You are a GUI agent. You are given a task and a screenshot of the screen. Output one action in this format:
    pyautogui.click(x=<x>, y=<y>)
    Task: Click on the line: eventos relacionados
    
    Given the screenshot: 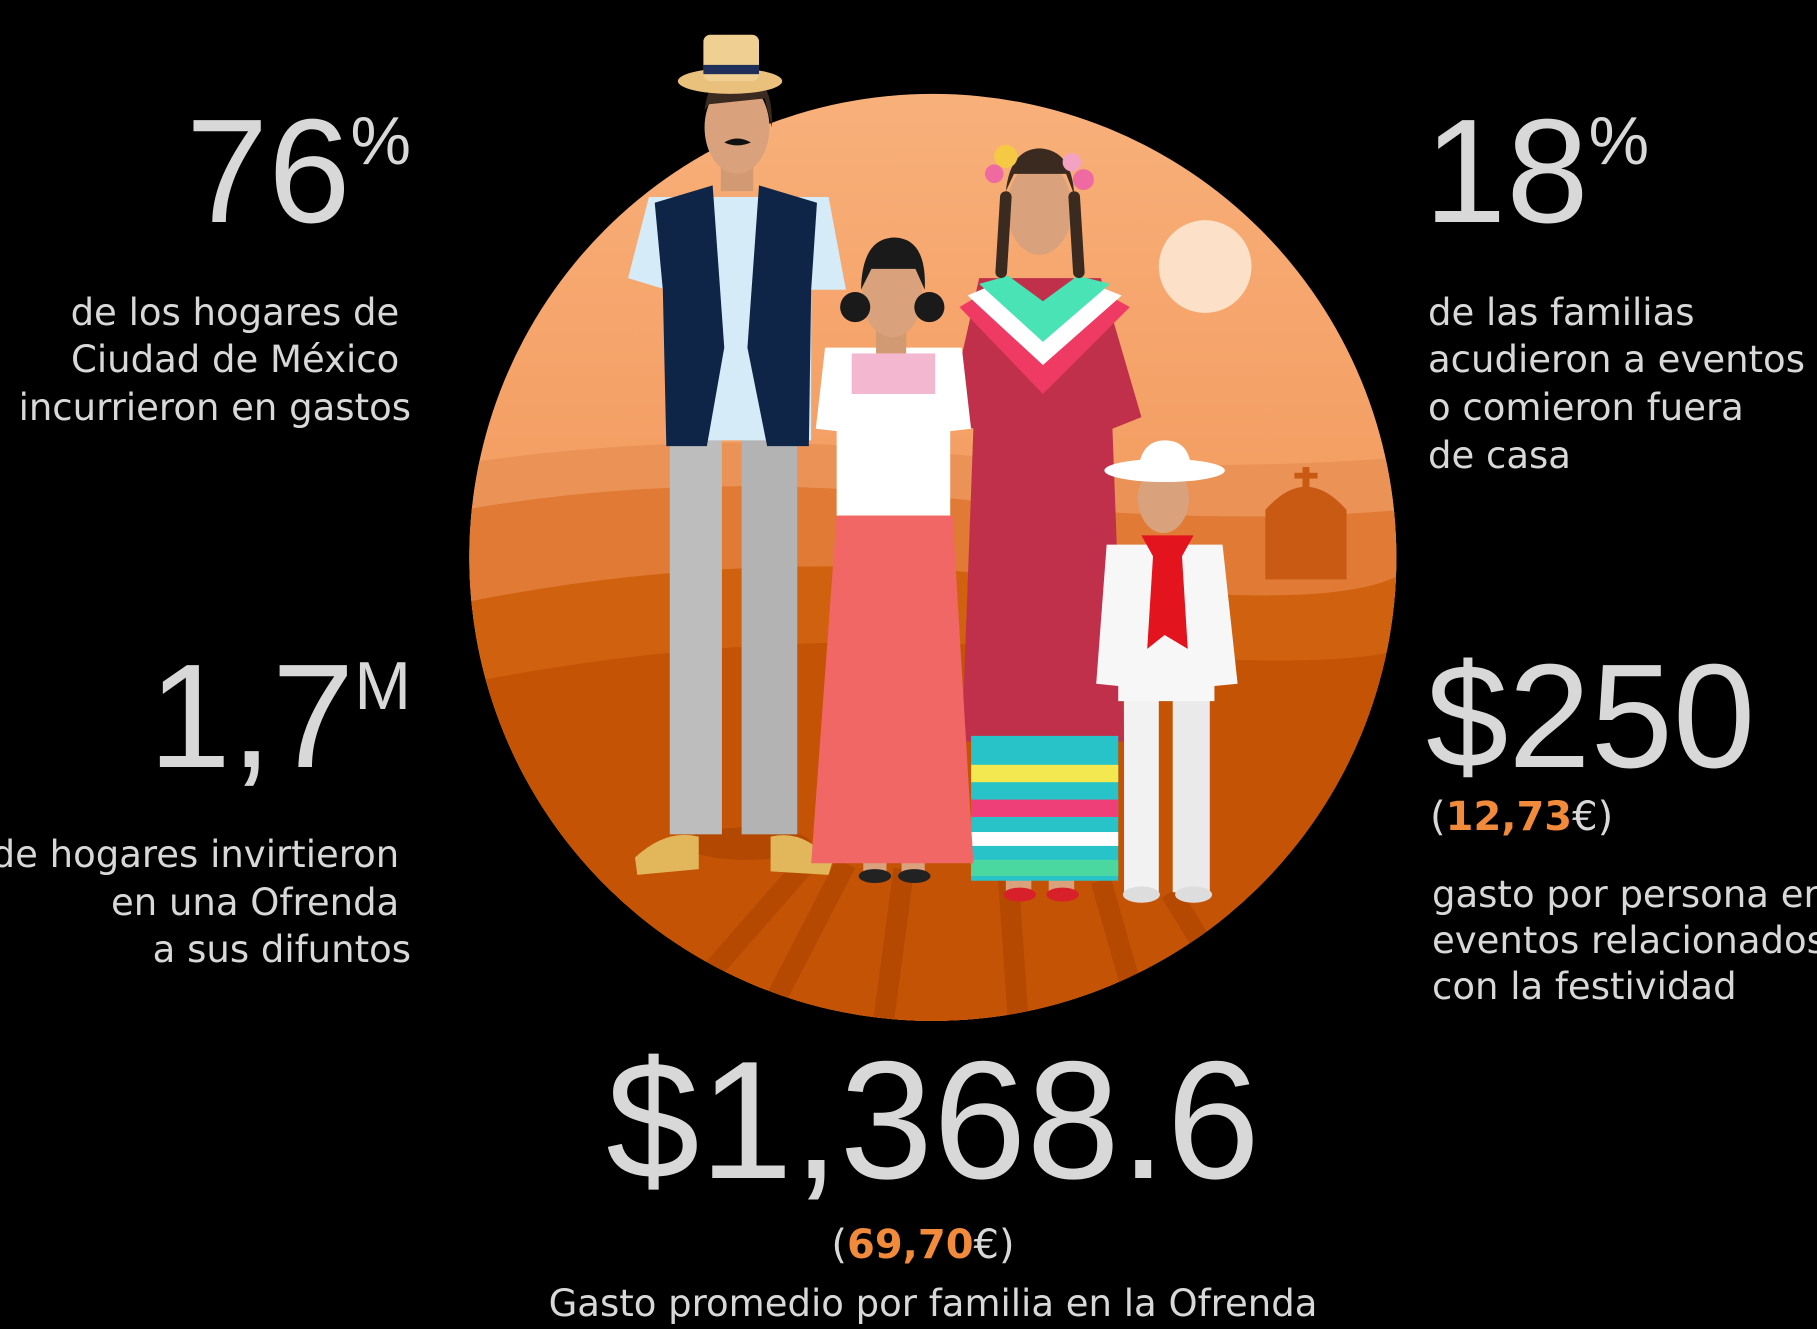 What is the action you would take?
    pyautogui.click(x=1624, y=940)
    